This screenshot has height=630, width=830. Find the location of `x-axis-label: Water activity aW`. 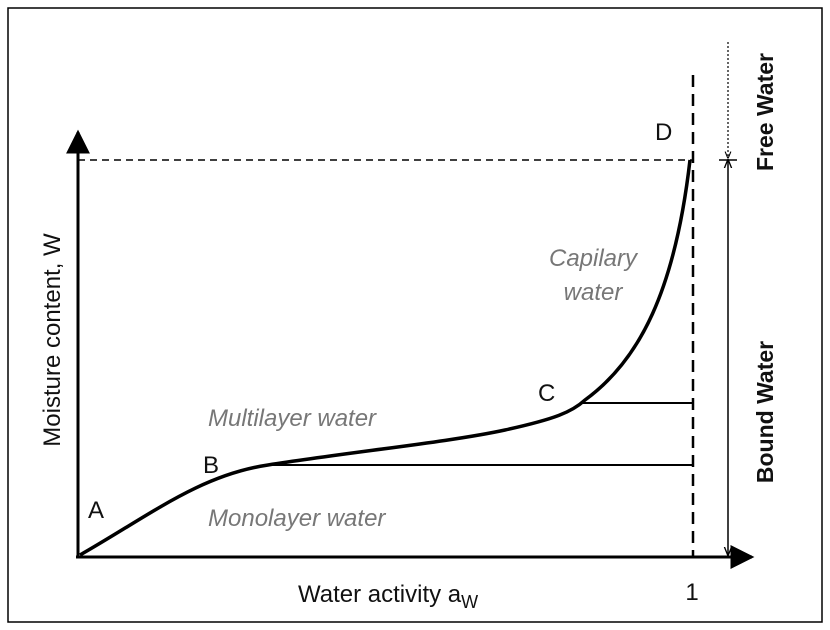

x-axis-label: Water activity aW is located at coordinates (388, 596).